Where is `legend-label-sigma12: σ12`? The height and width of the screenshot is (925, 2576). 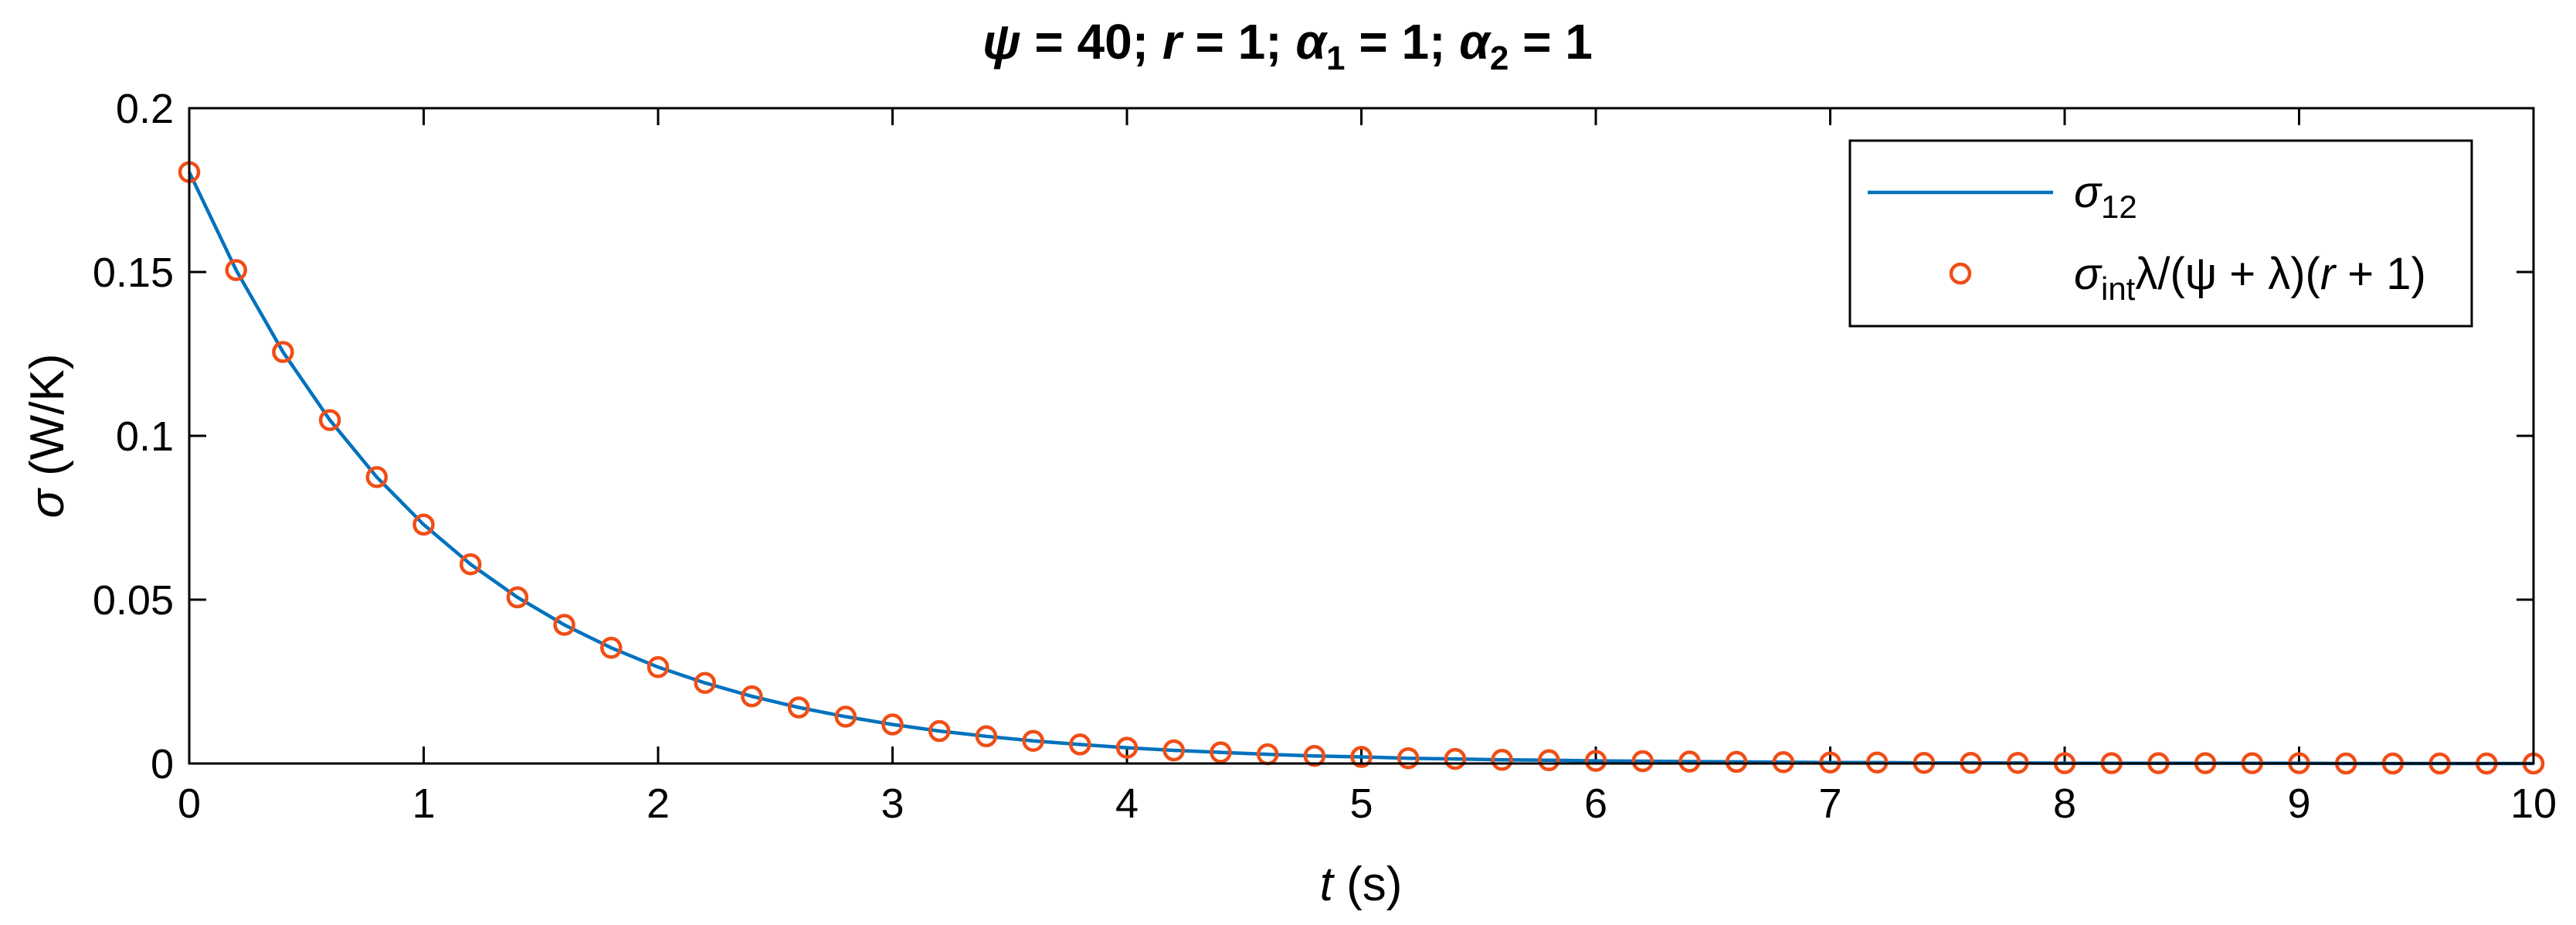 legend-label-sigma12: σ12 is located at coordinates (2105, 196).